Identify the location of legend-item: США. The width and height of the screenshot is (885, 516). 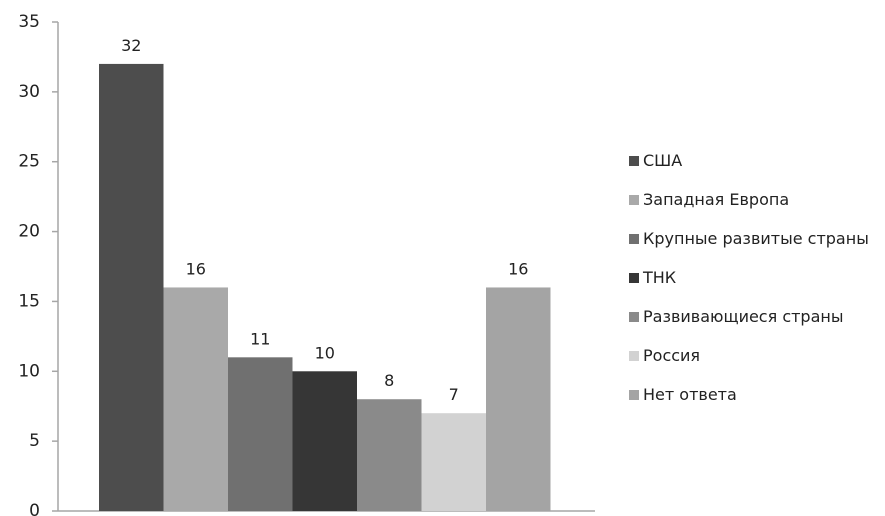
(749, 160).